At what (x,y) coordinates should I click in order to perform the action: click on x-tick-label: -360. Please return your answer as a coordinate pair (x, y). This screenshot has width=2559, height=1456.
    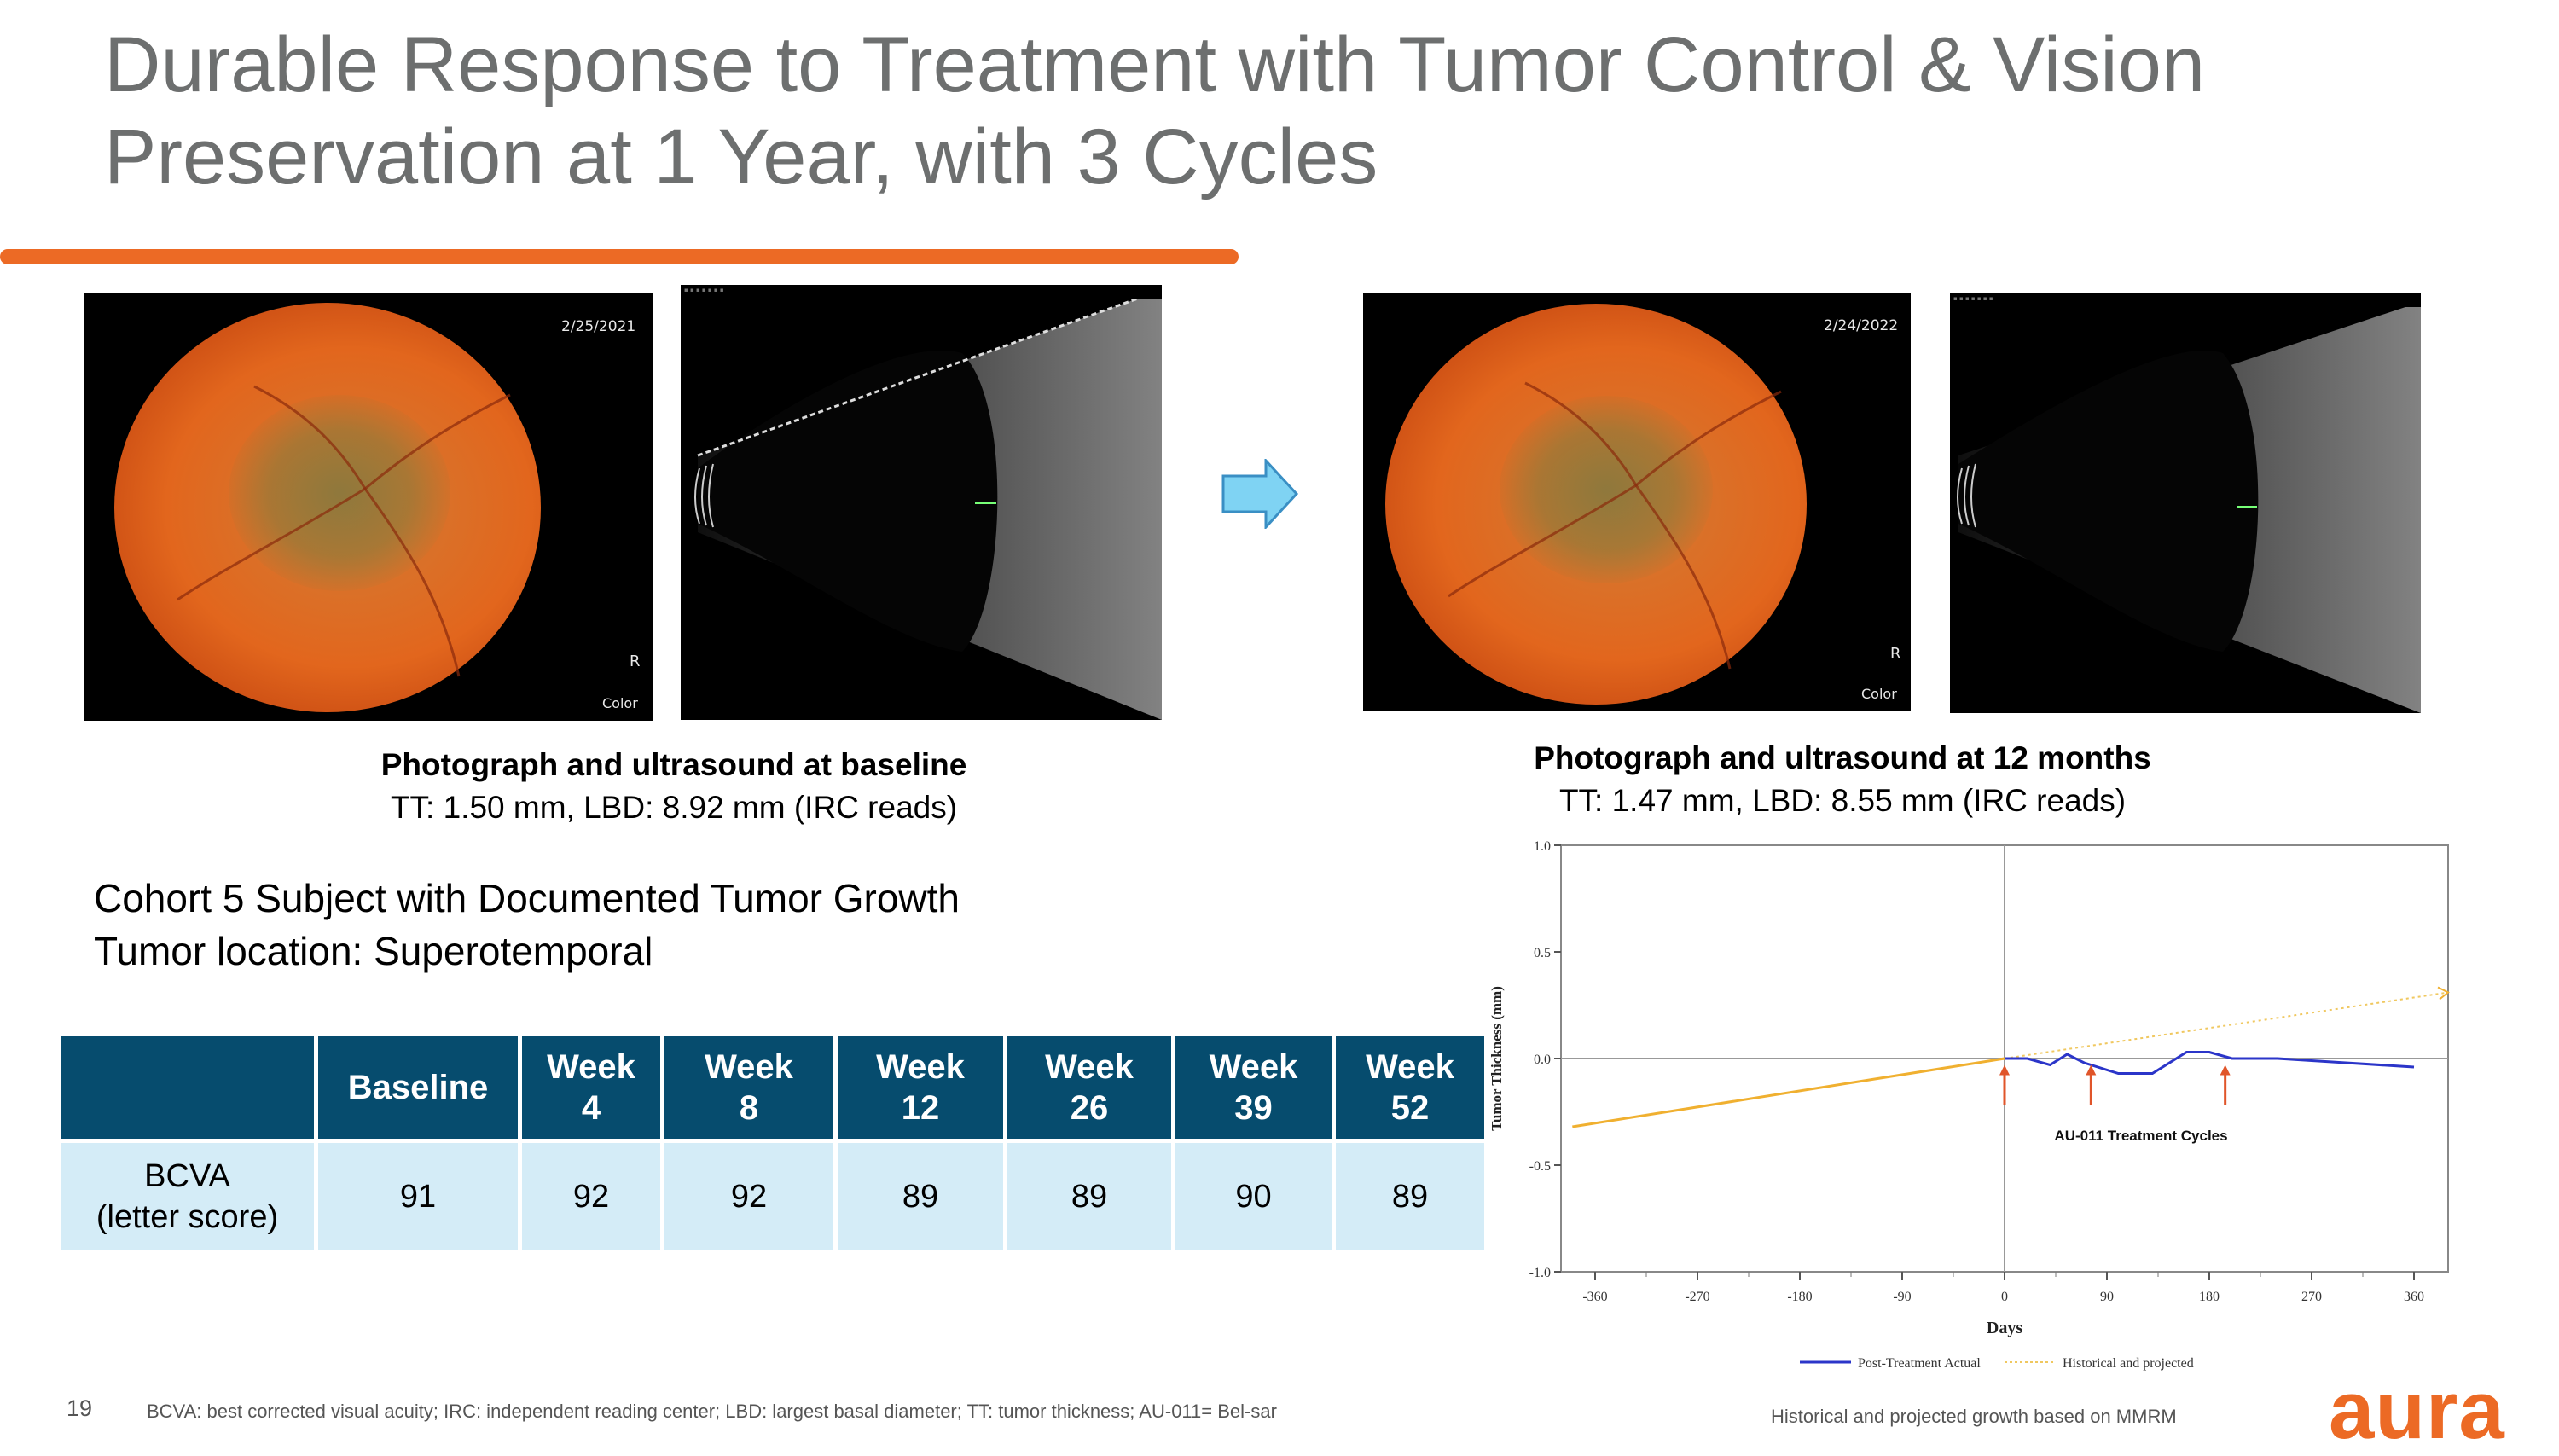
    Looking at the image, I should click on (1594, 1297).